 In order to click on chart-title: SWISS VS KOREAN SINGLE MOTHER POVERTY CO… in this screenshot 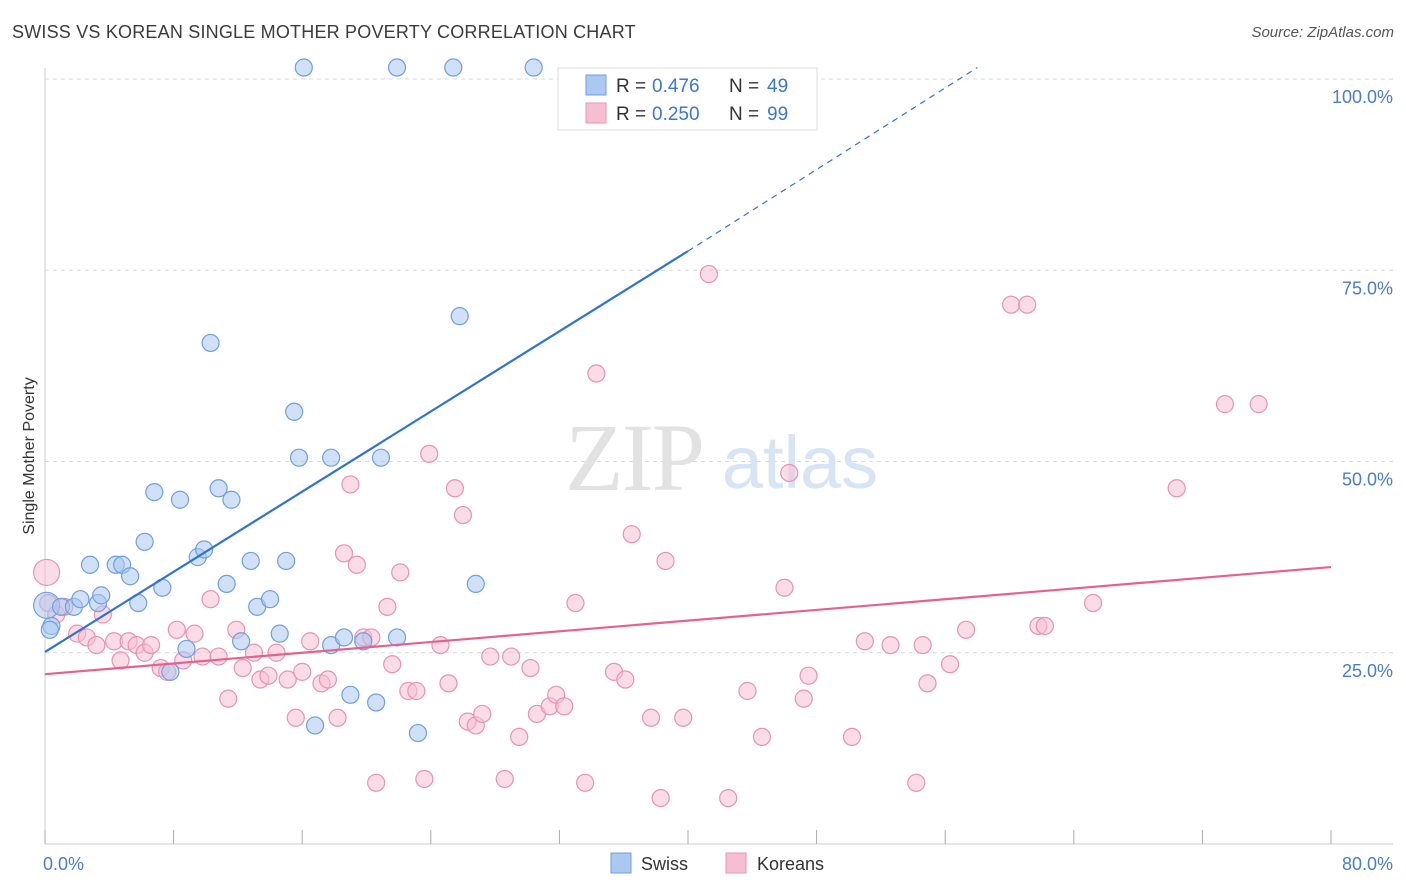, I will do `click(324, 32)`.